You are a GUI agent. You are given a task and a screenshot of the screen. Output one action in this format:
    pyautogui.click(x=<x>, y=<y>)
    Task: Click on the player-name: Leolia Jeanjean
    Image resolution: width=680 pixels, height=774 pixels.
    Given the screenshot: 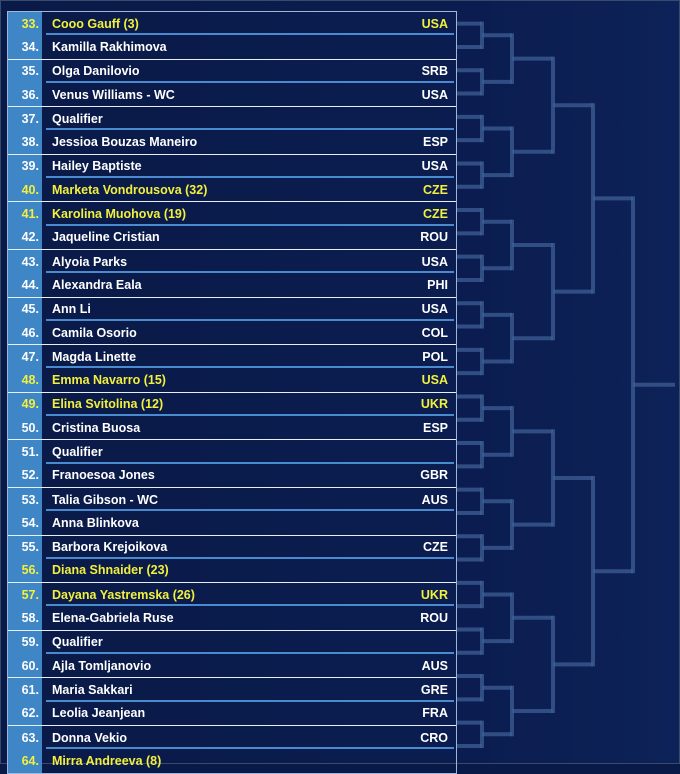 What is the action you would take?
    pyautogui.click(x=99, y=713)
    